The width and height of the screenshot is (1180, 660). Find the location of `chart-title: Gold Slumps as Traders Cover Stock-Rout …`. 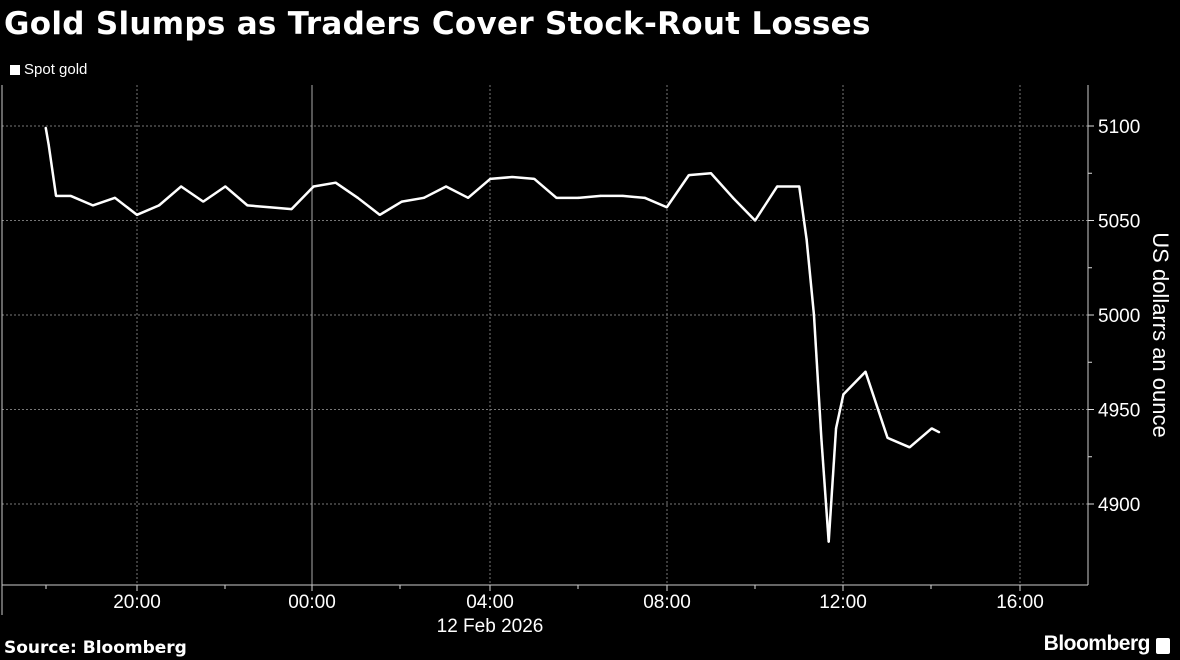

chart-title: Gold Slumps as Traders Cover Stock-Rout … is located at coordinates (437, 24).